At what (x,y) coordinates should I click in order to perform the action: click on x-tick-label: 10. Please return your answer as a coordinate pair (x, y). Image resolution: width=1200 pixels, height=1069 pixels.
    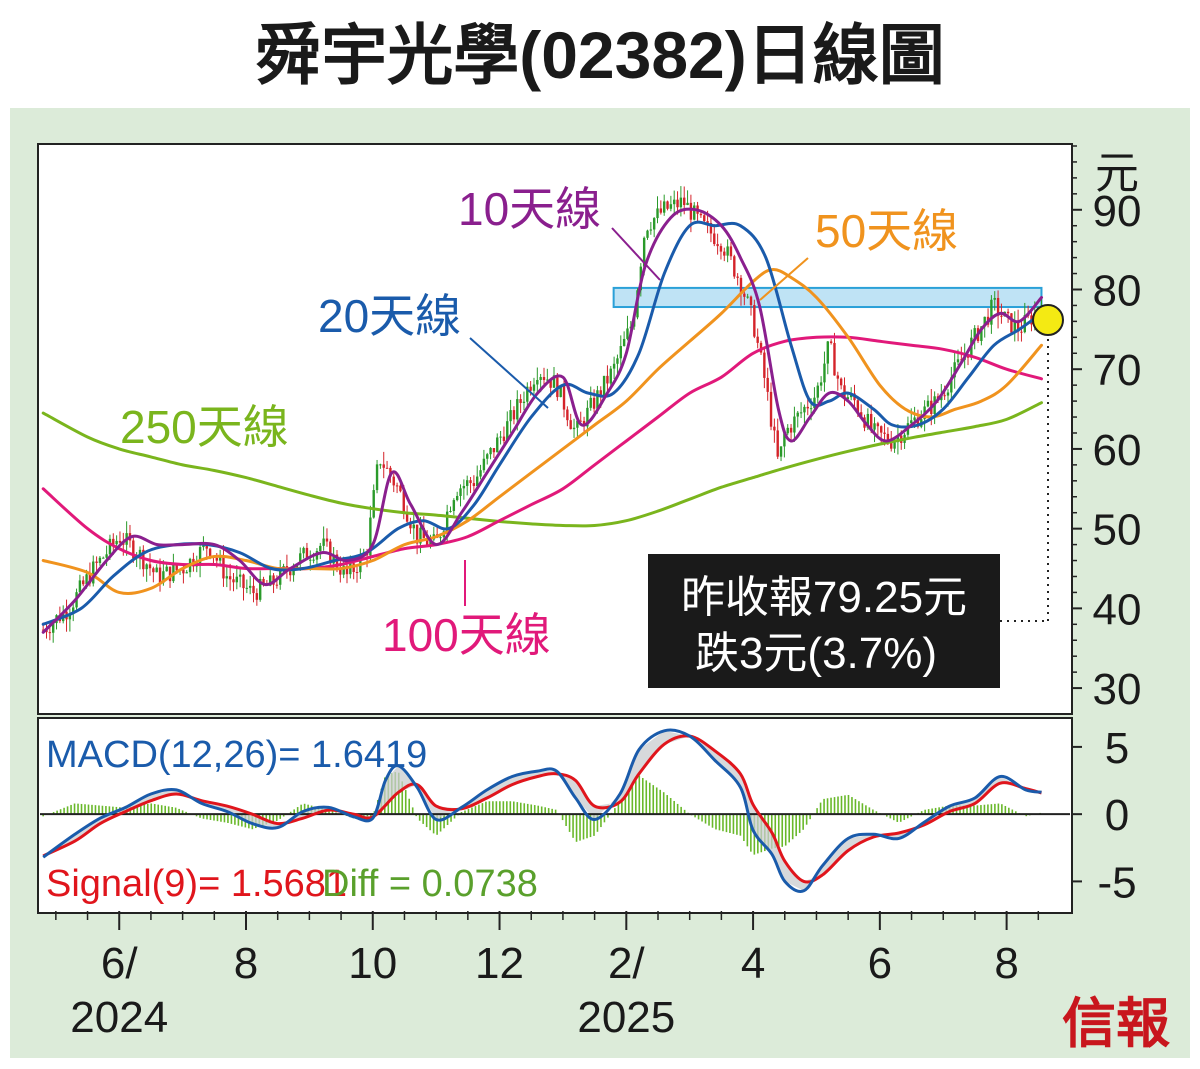
    Looking at the image, I should click on (372, 963).